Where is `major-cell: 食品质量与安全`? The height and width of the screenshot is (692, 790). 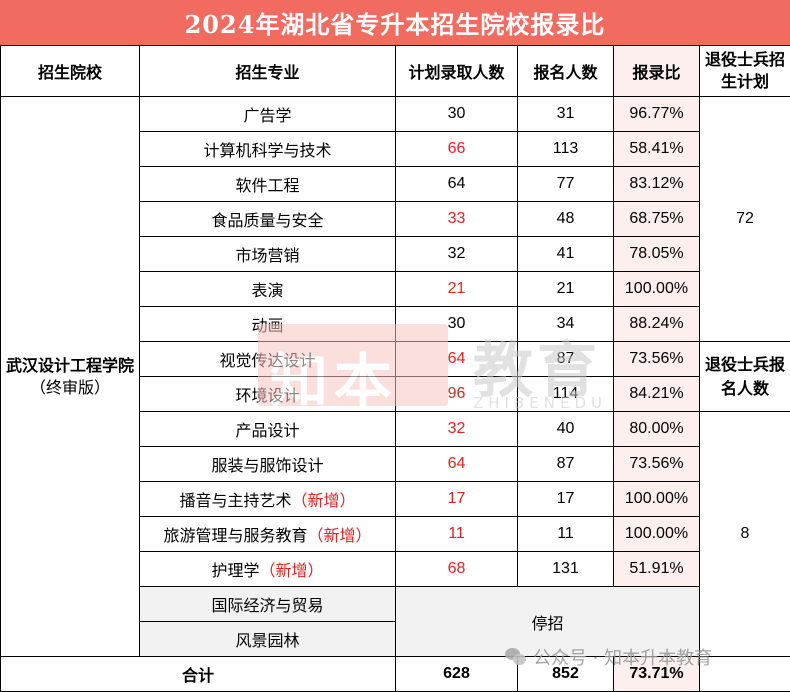 major-cell: 食品质量与安全 is located at coordinates (268, 219).